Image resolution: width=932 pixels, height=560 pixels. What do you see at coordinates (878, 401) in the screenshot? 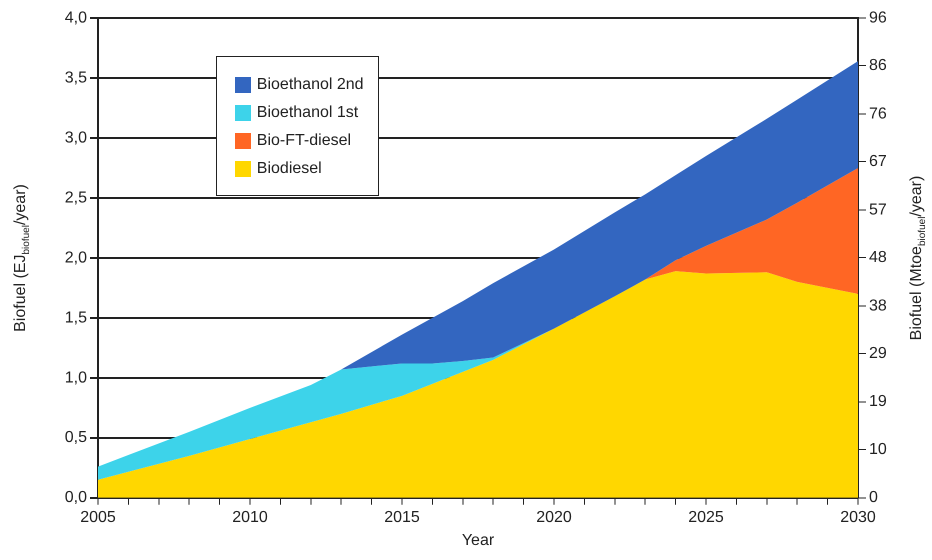
I see `y2-tick-label: 19` at bounding box center [878, 401].